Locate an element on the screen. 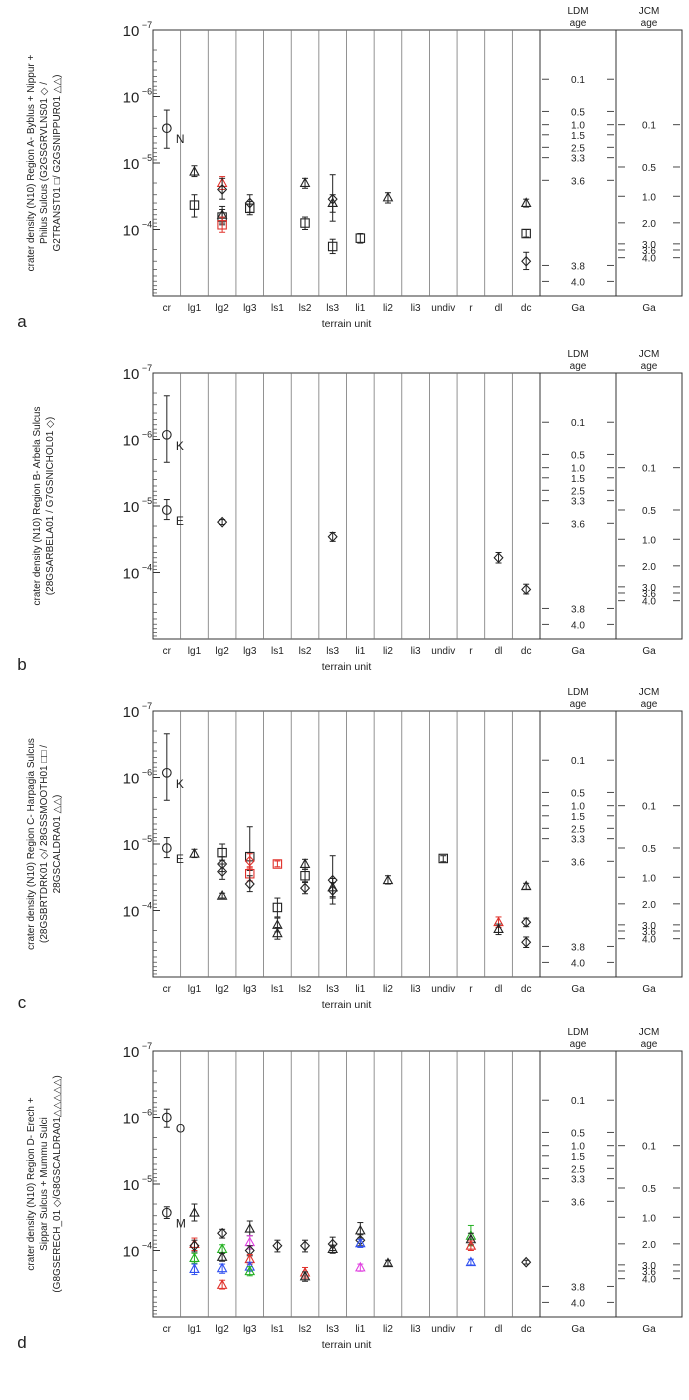 This screenshot has height=1400, width=689. jcm-age-label: 0.1 is located at coordinates (649, 469).